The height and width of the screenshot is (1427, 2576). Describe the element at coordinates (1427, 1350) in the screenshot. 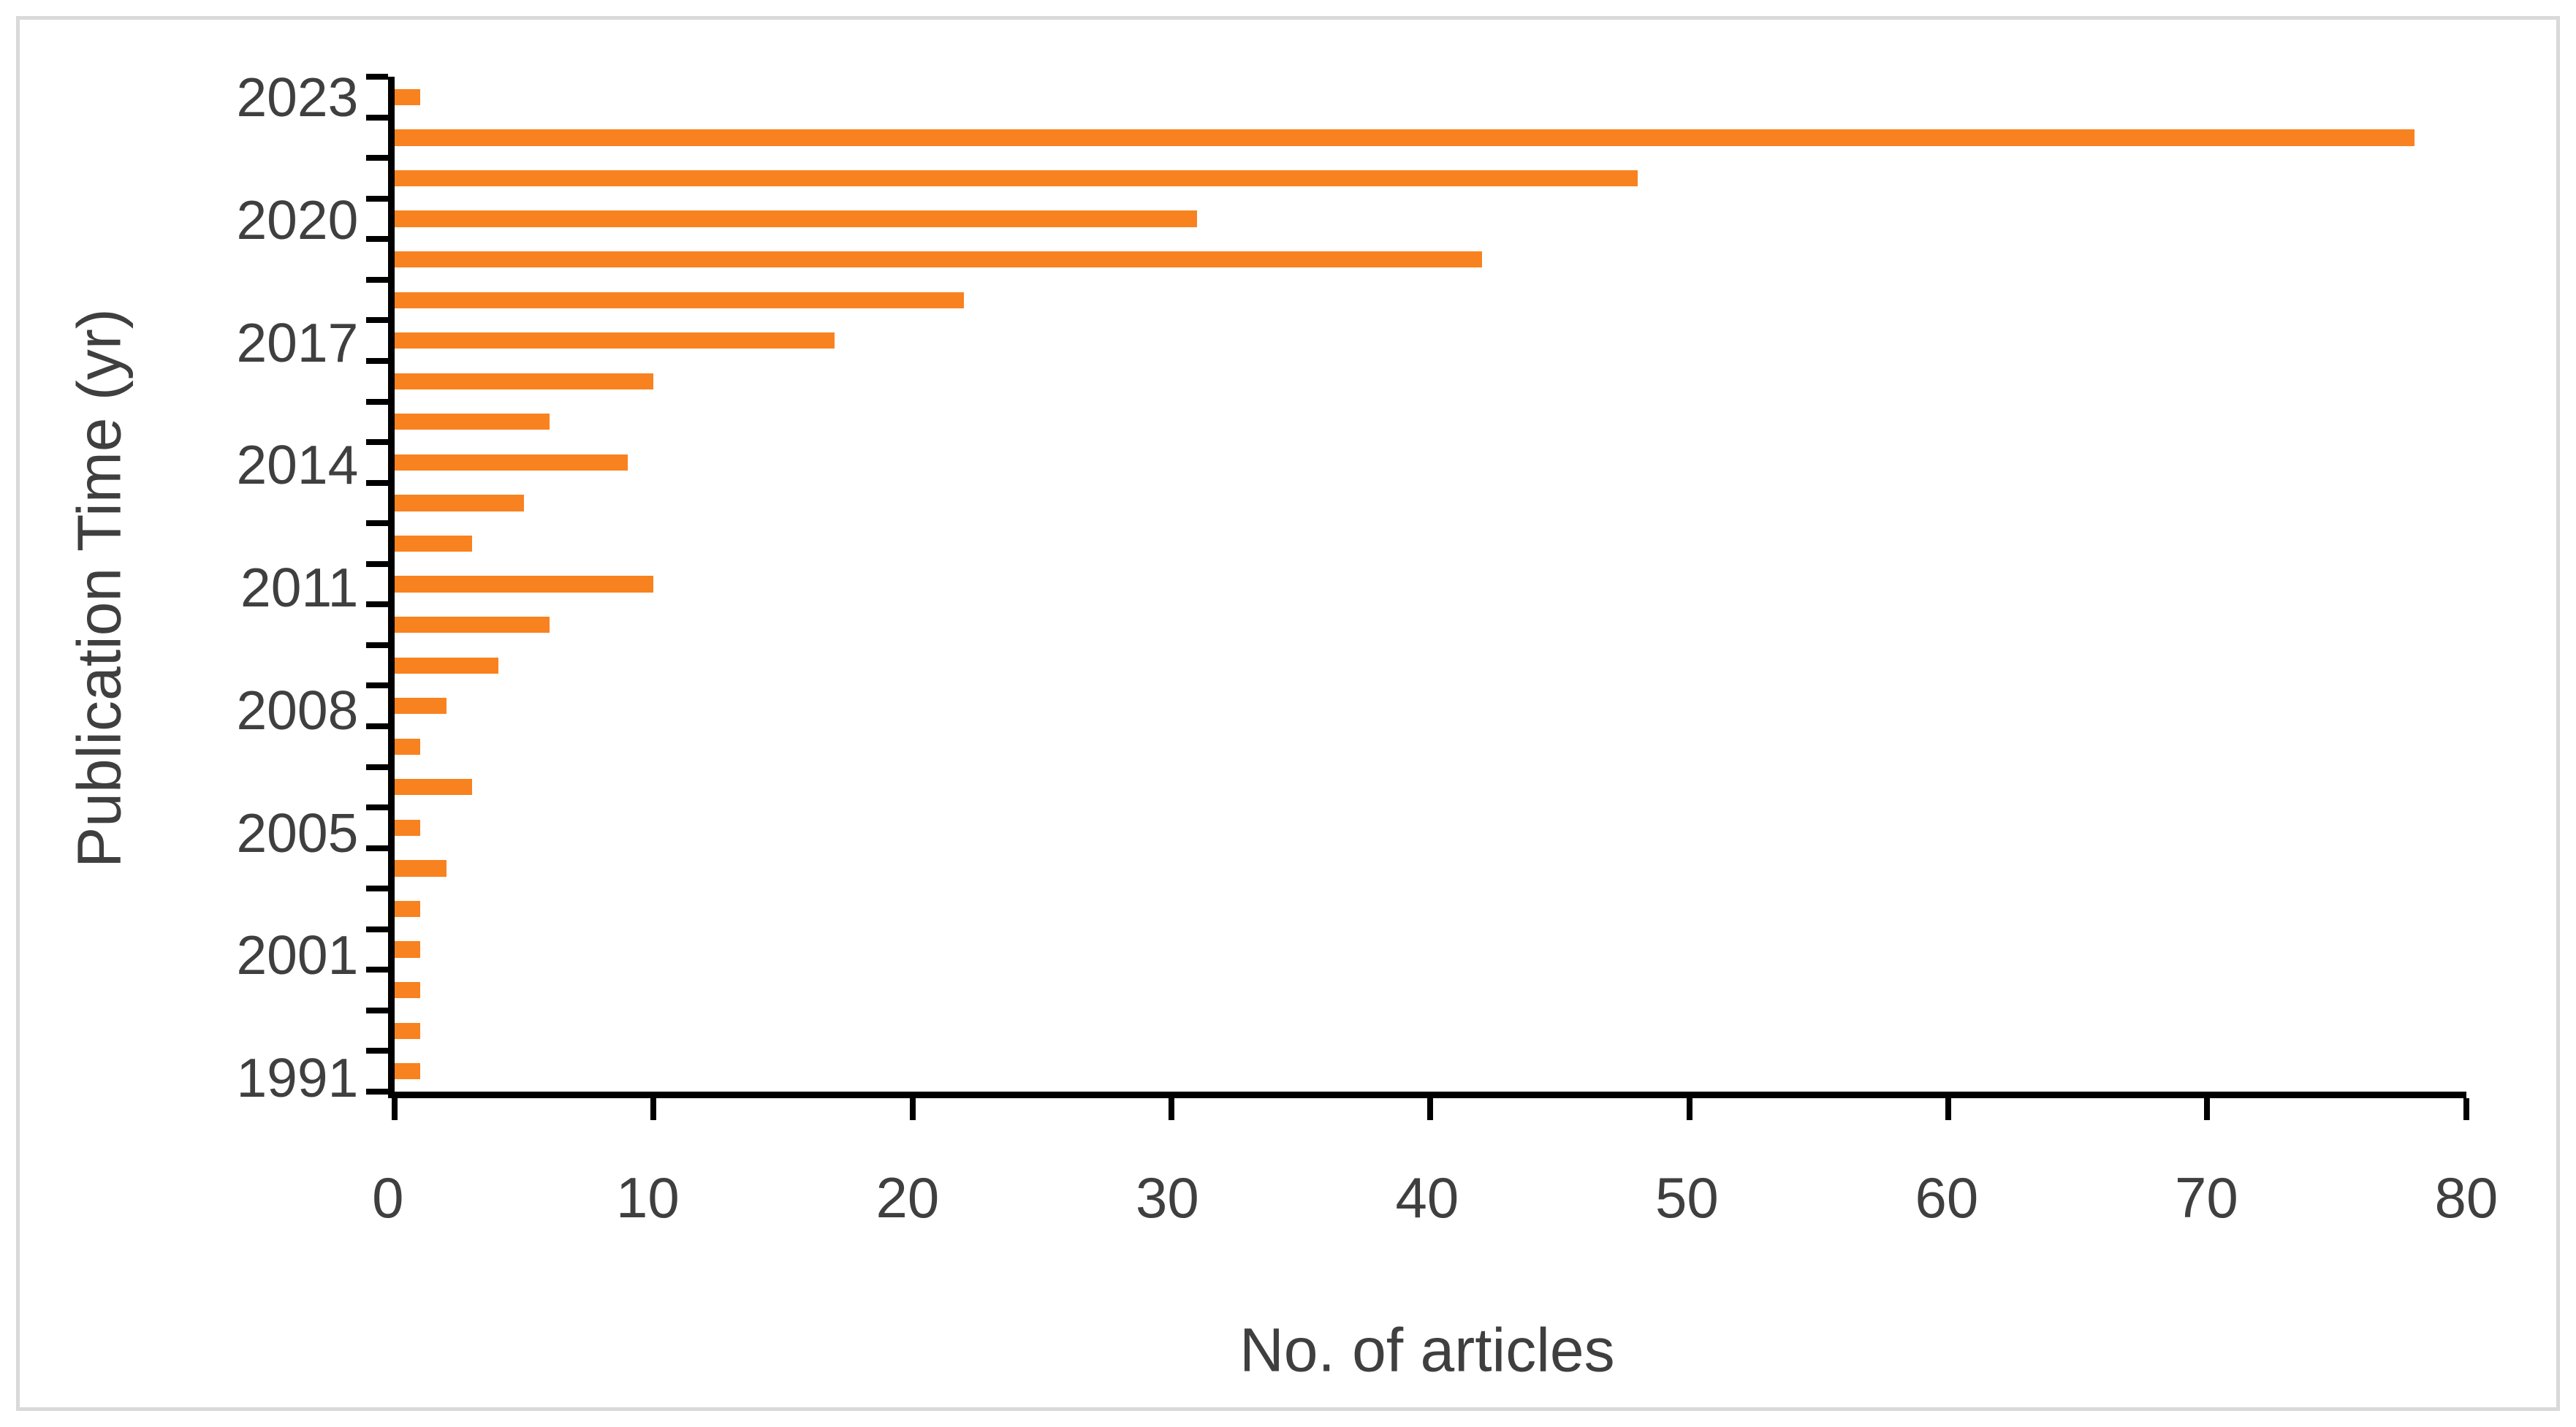

I see `x-axis-title: No. of articles` at that location.